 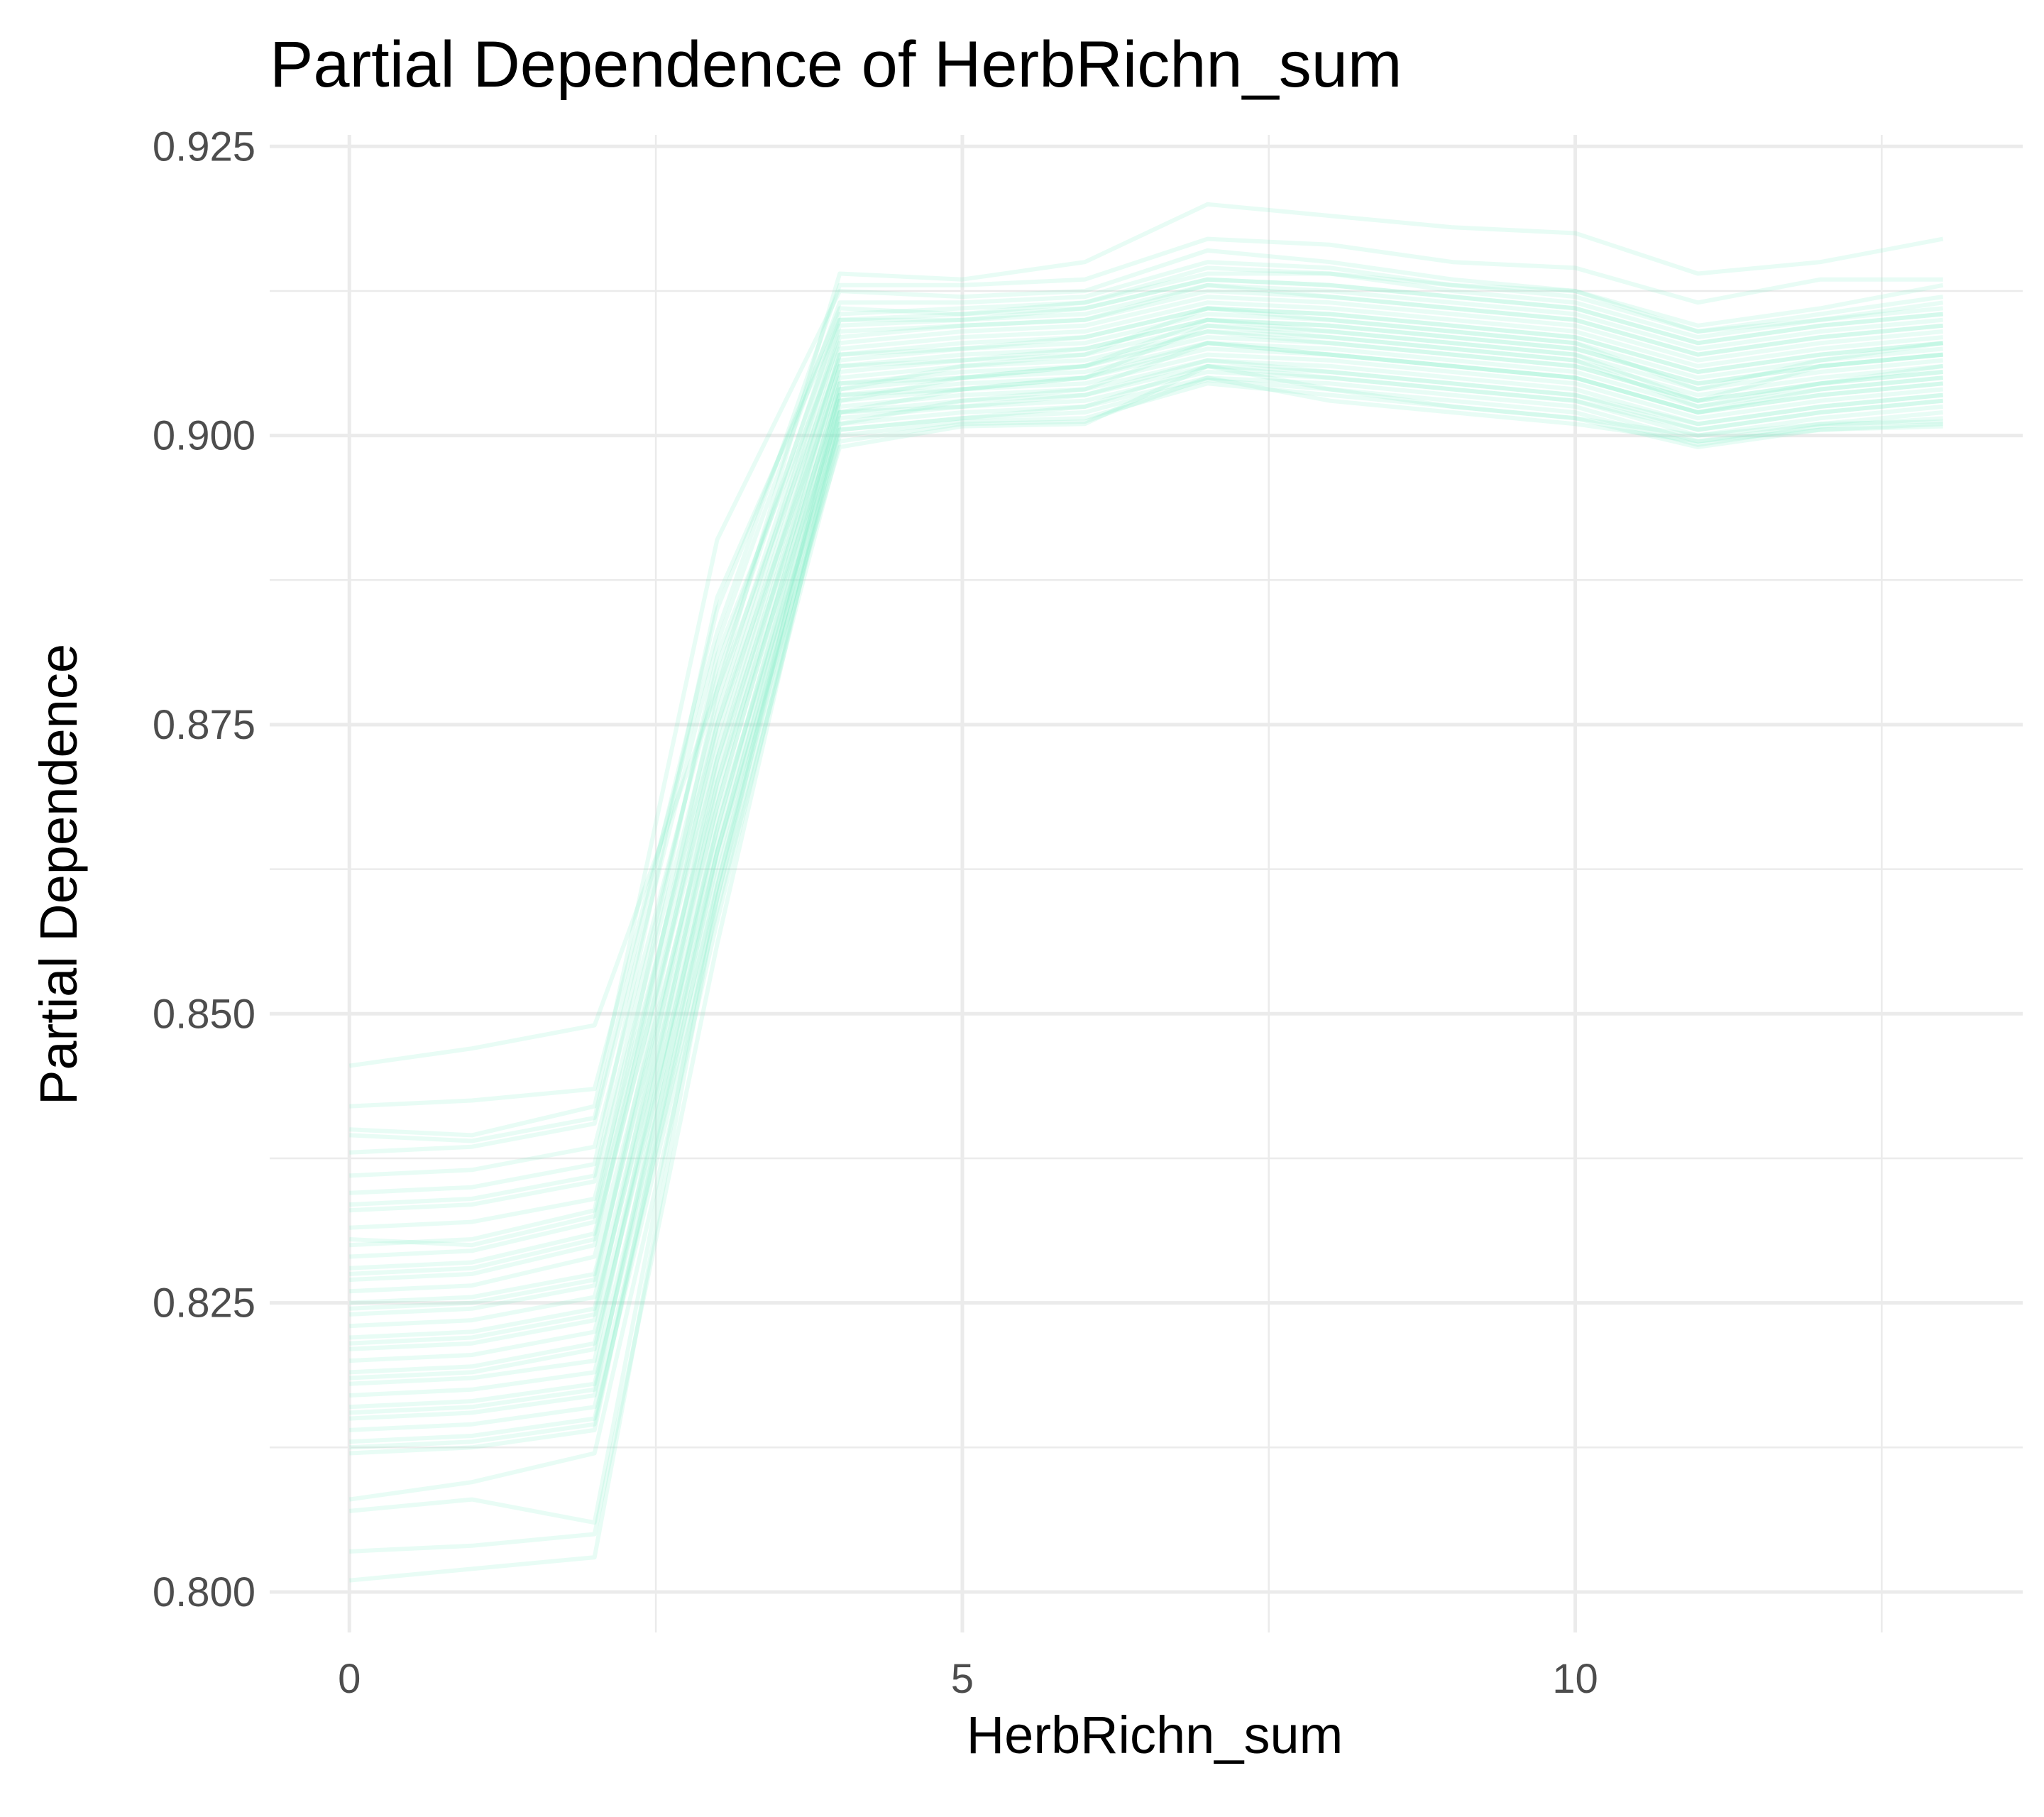 I want to click on y-tick-label: 0.925, so click(x=204, y=146).